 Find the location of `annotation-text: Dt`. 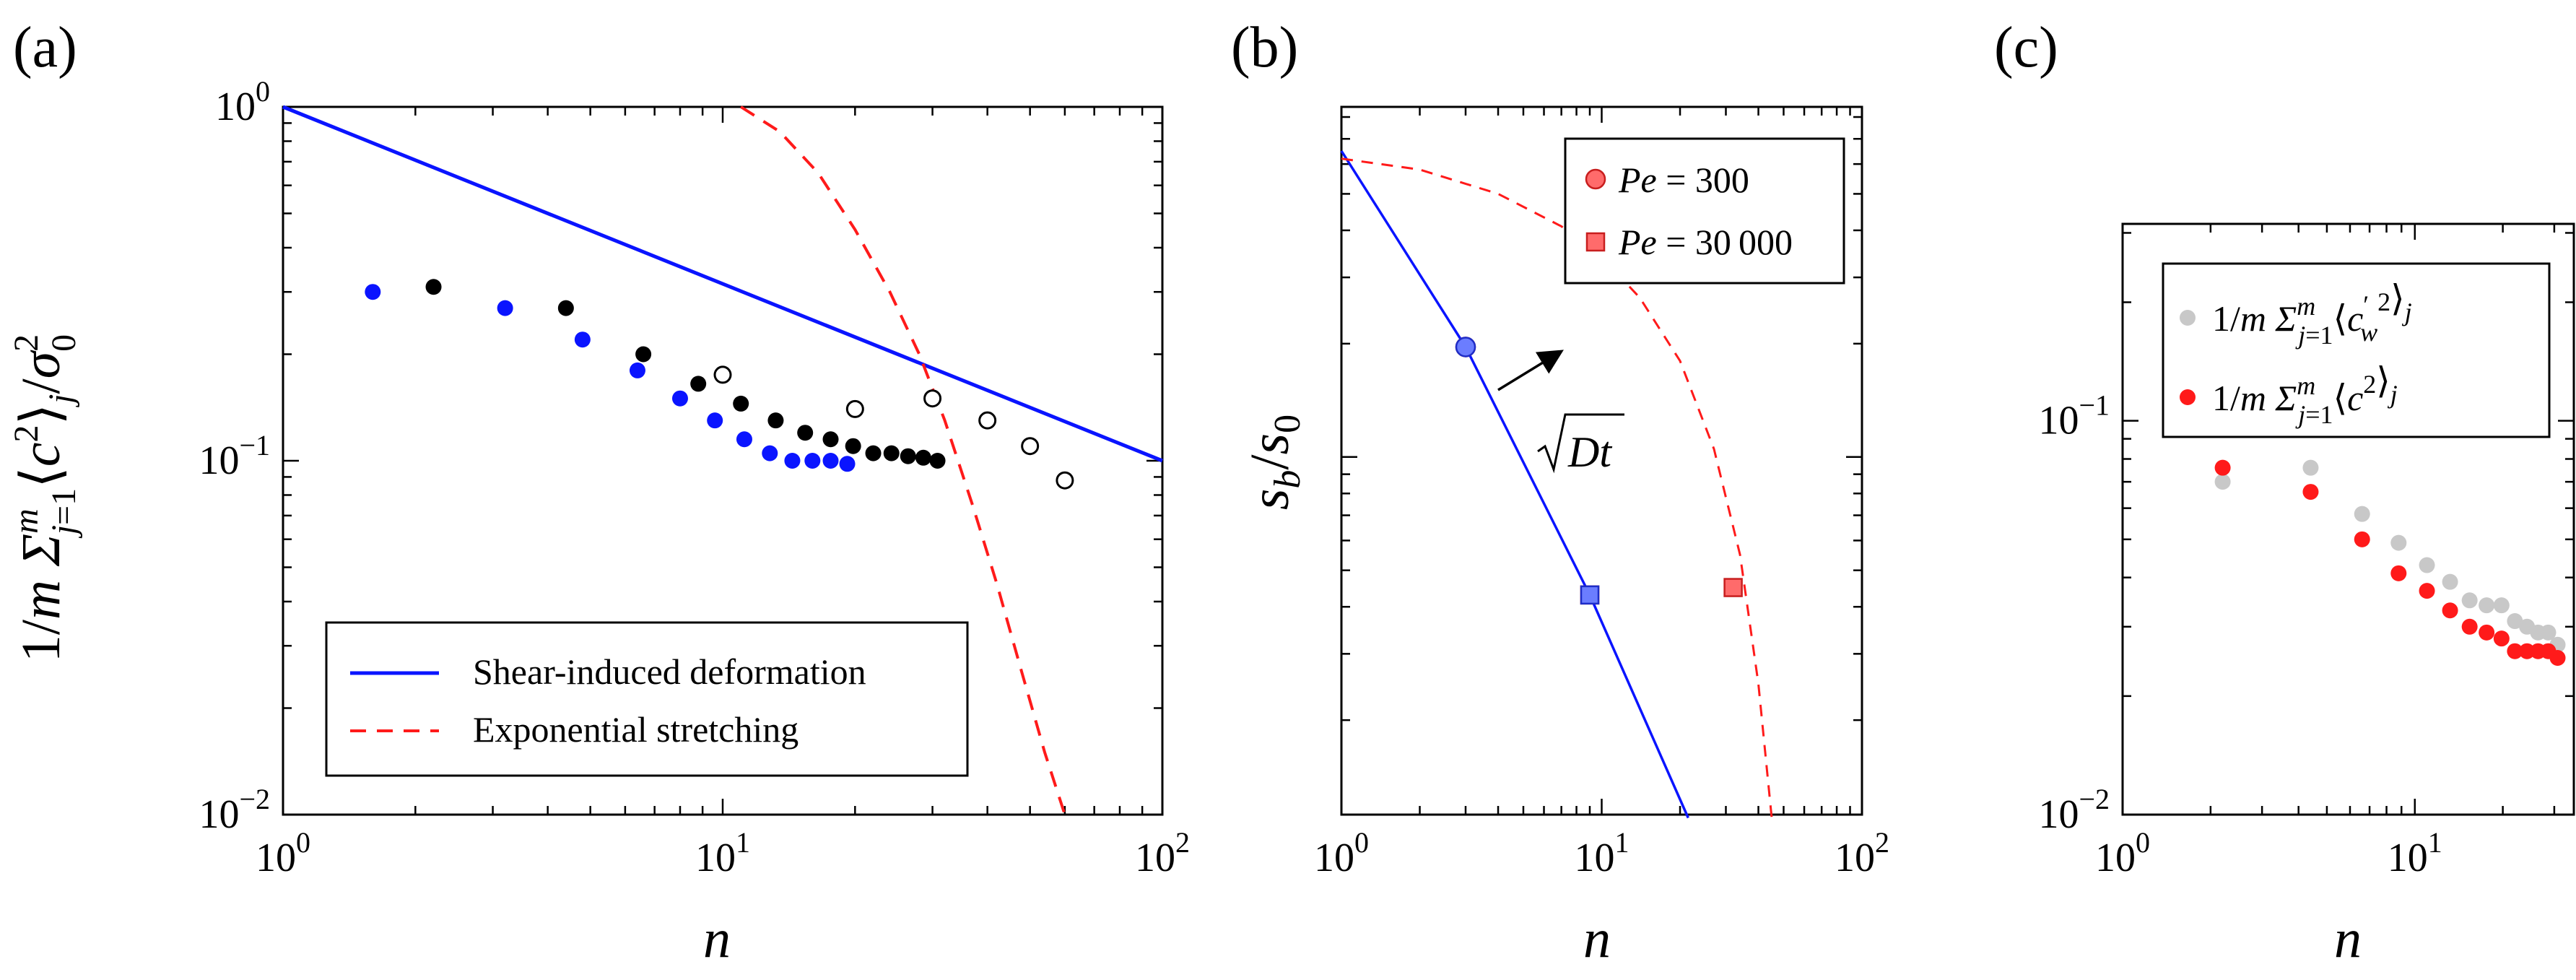

annotation-text: Dt is located at coordinates (1589, 452).